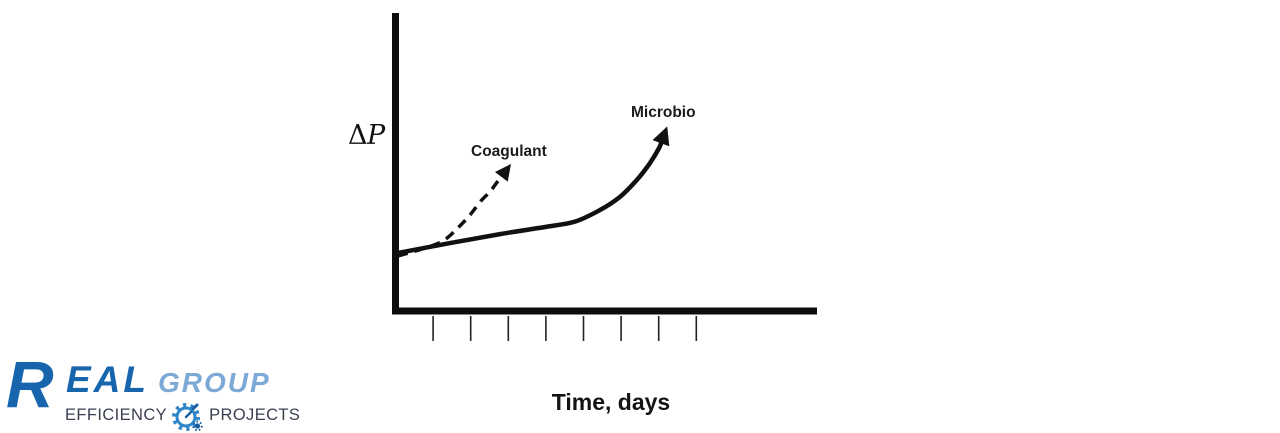 This screenshot has width=1280, height=433. Describe the element at coordinates (214, 382) in the screenshot. I see `logo-brand-suffix: GROUP` at that location.